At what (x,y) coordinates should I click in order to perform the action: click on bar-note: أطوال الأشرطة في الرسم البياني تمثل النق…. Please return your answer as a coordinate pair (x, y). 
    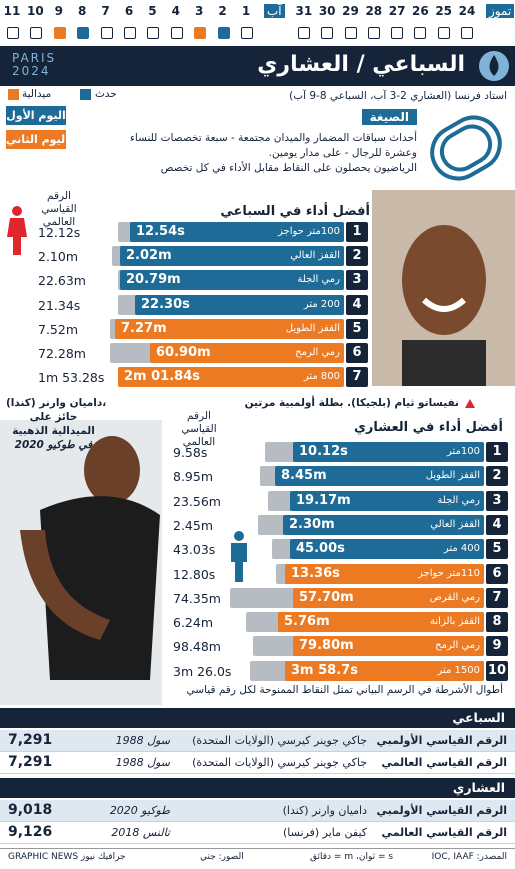
    Looking at the image, I should click on (344, 690).